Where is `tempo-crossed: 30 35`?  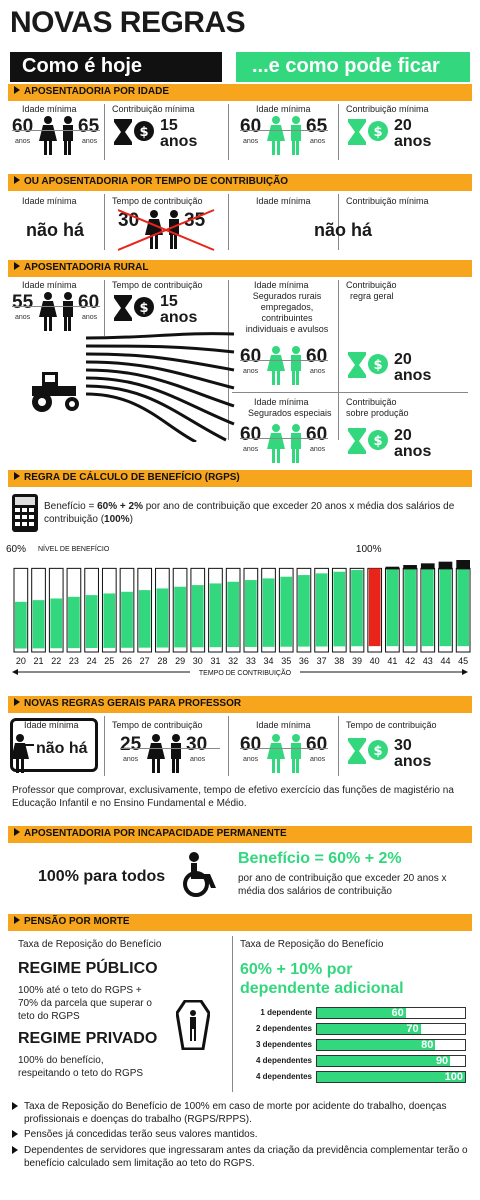
tempo-crossed: 30 35 is located at coordinates (169, 230).